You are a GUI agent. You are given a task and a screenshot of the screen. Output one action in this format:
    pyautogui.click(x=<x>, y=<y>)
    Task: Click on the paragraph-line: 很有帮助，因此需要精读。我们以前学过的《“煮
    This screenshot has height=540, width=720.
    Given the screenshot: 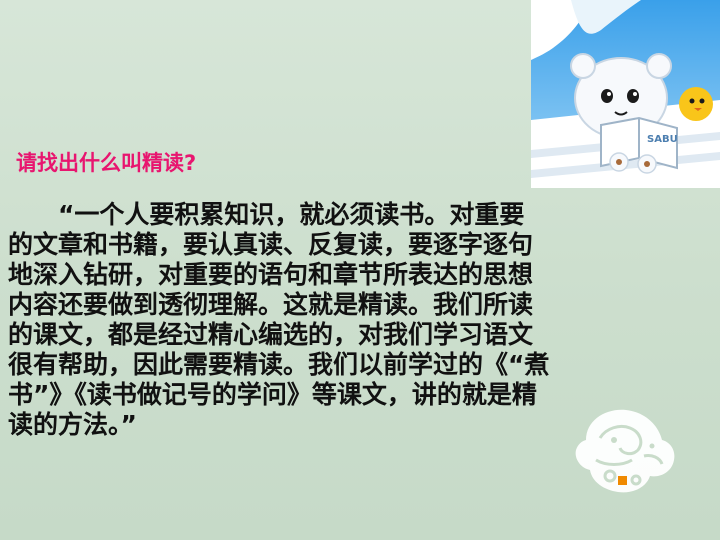 What is the action you would take?
    pyautogui.click(x=279, y=364)
    